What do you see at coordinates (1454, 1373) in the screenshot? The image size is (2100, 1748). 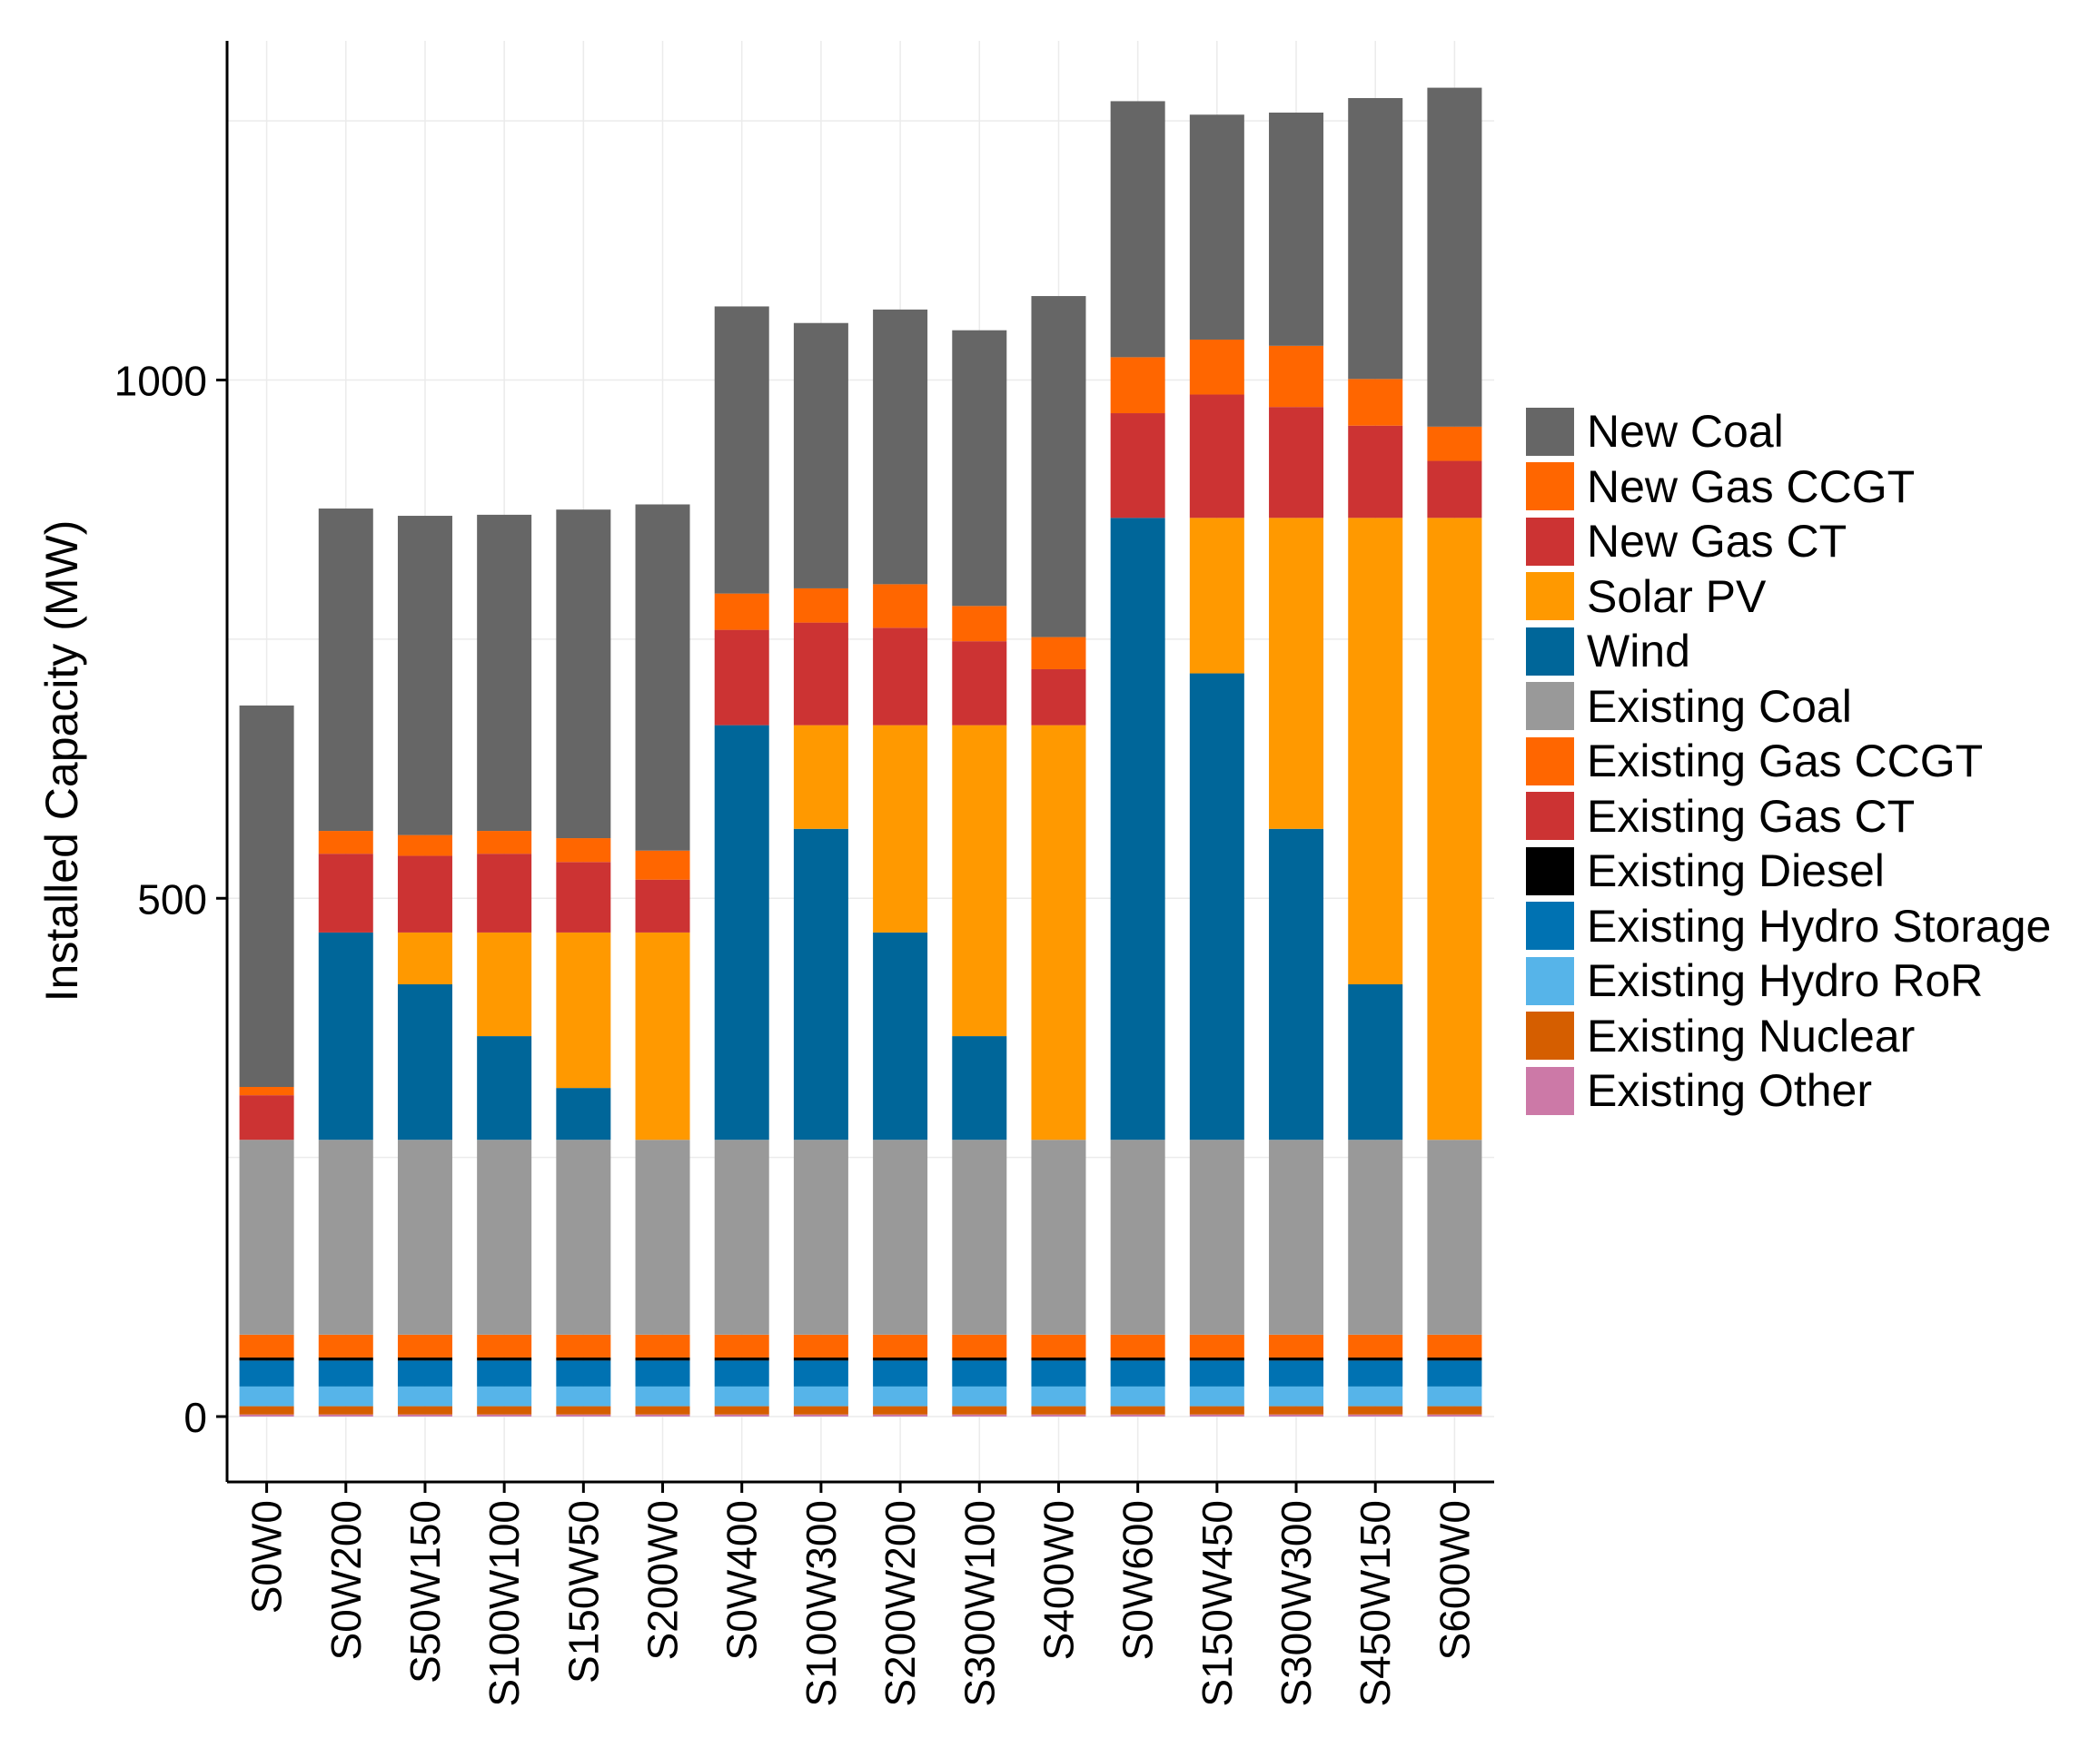 I see `bar-segment-existing-hydro-storage-s600w0` at bounding box center [1454, 1373].